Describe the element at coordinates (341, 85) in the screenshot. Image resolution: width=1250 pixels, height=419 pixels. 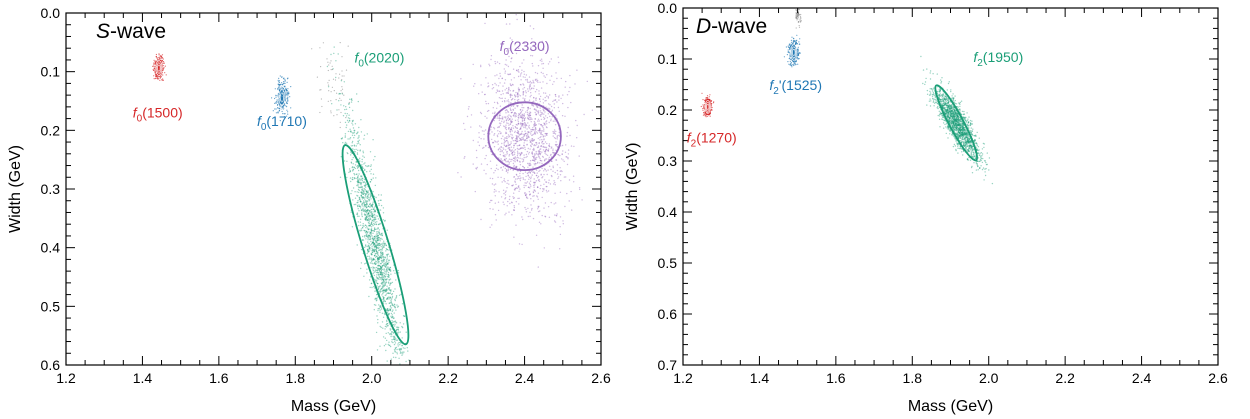
I see `s-wave-state-labels: f0(1500)f0(1710)f0(2020)f0(2330)` at that location.